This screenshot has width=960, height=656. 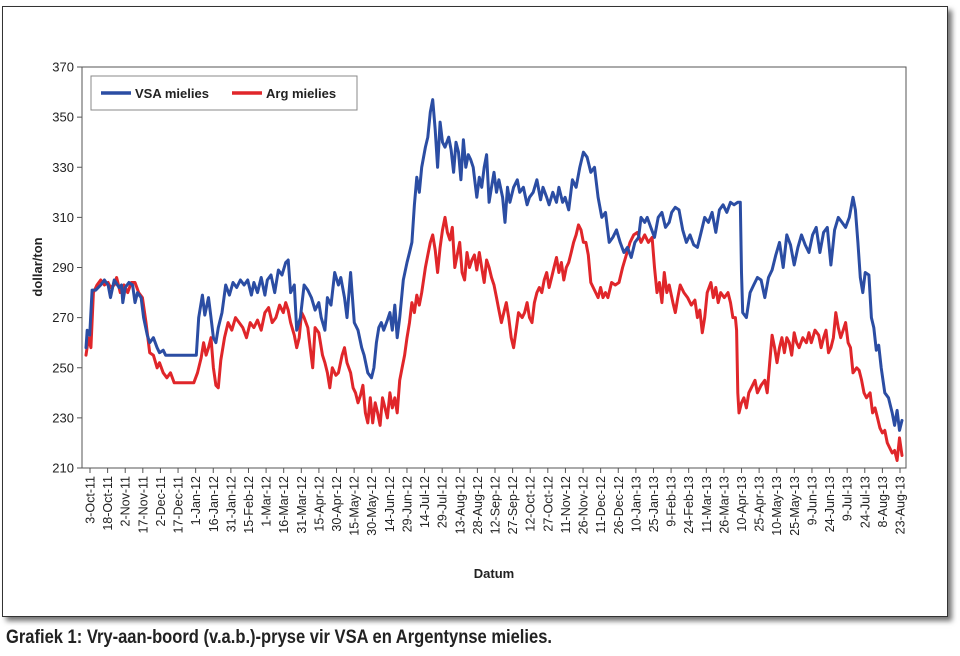 What do you see at coordinates (196, 500) in the screenshot?
I see `x-tick-label: 1-Jan-12` at bounding box center [196, 500].